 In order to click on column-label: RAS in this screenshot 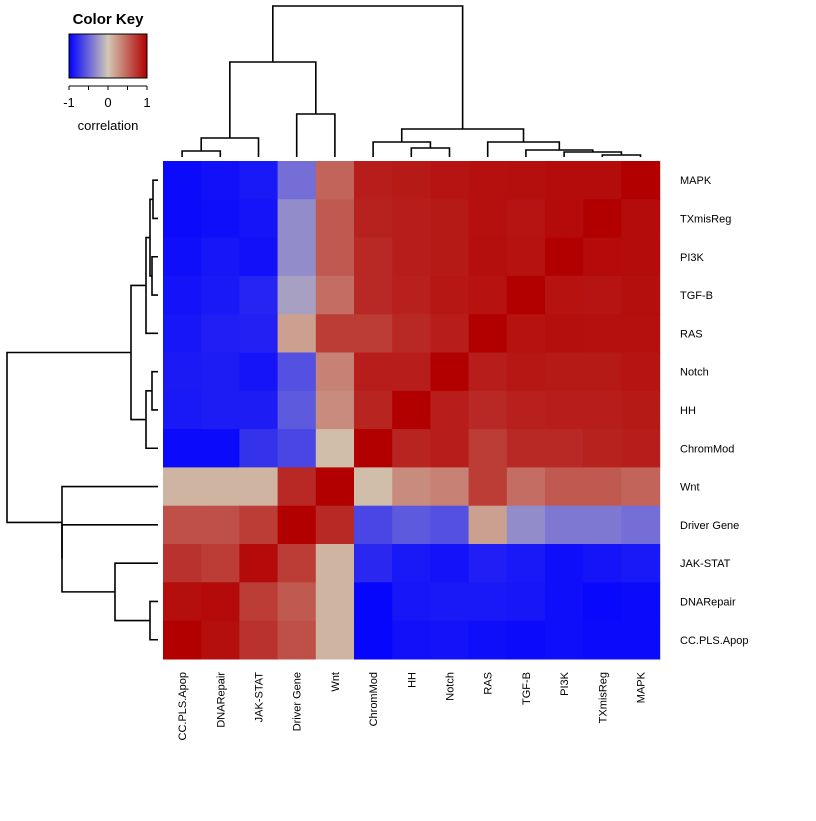, I will do `click(489, 683)`.